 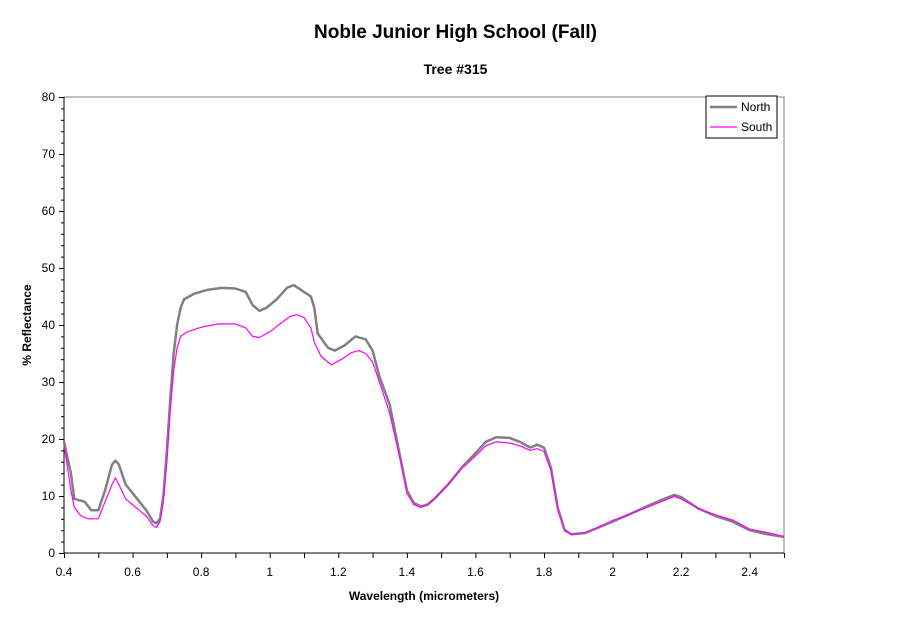 I want to click on y-tick-label: 80, so click(x=49, y=97).